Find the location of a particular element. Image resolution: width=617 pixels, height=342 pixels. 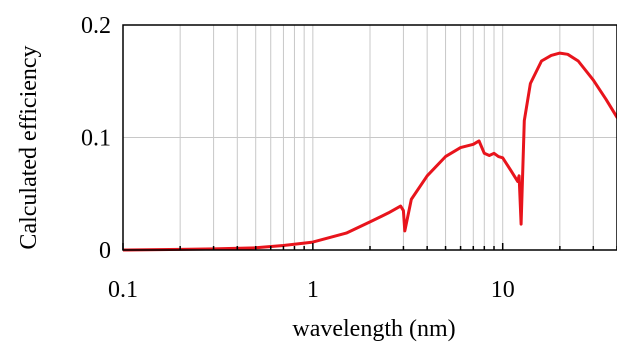

x-tick-label: 0.1 is located at coordinates (123, 290).